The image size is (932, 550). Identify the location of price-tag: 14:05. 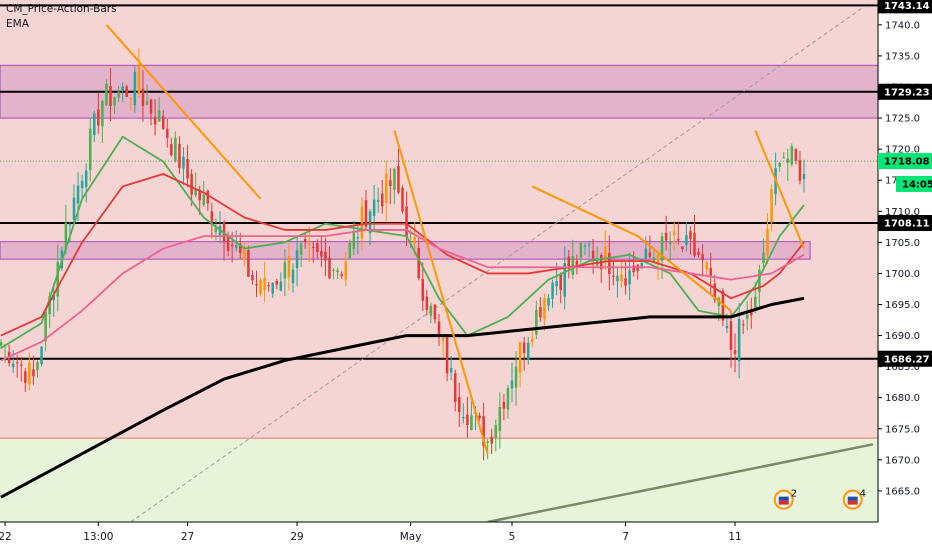
(914, 183).